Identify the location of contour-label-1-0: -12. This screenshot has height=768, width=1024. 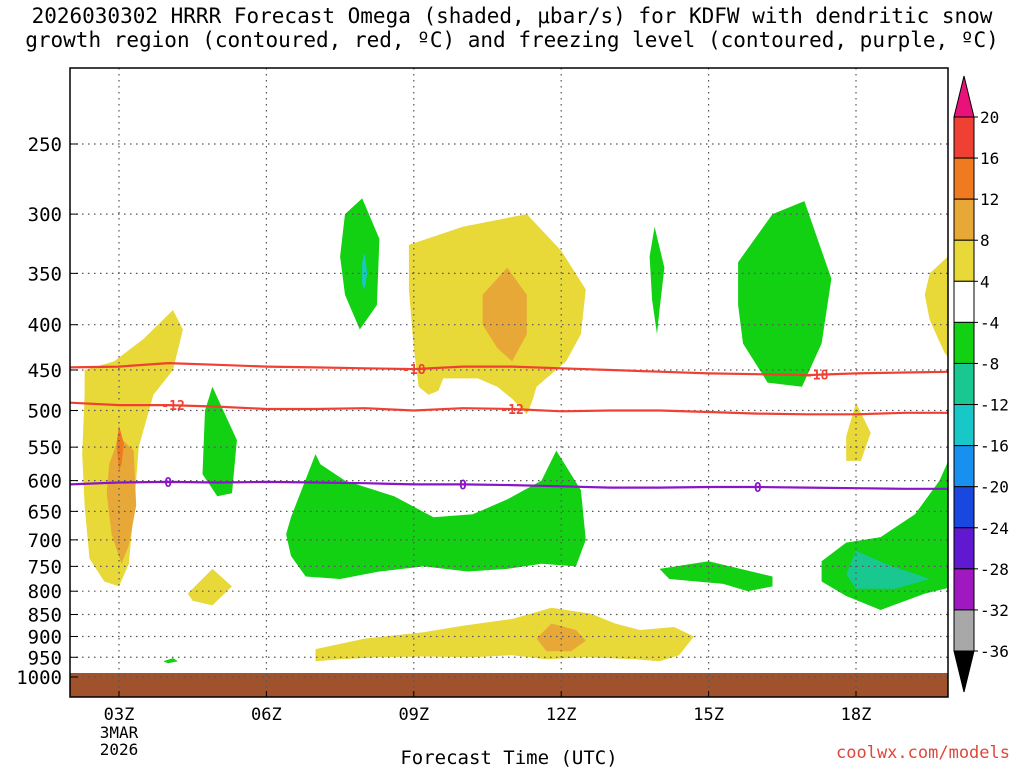
(172, 406).